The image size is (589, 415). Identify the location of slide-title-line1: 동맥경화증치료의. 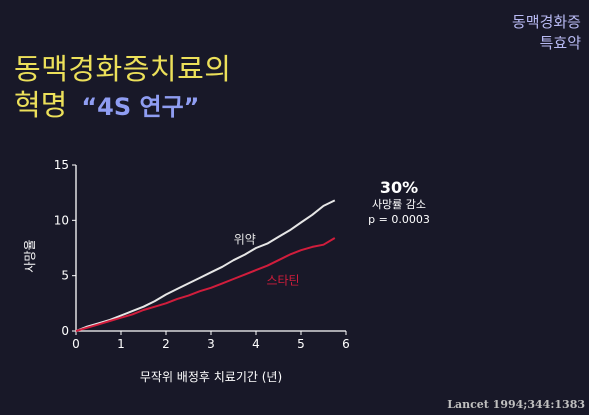
(123, 69).